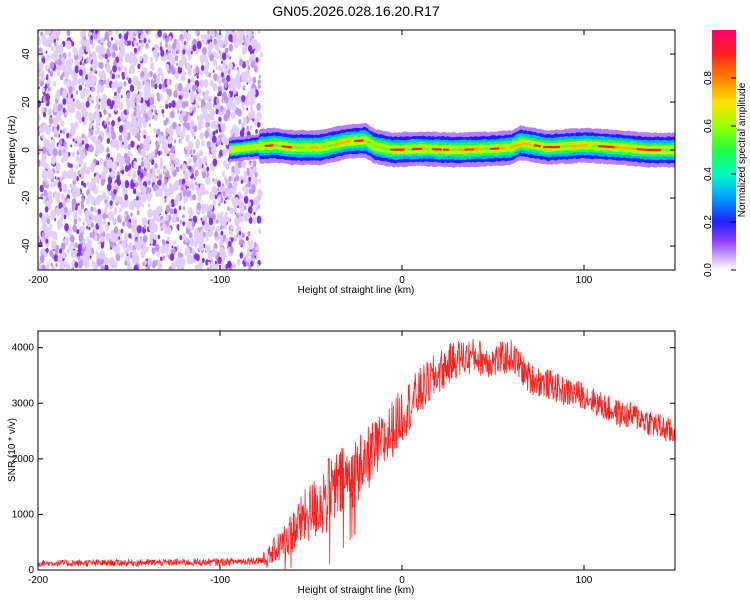 This screenshot has width=750, height=600. What do you see at coordinates (708, 270) in the screenshot?
I see `colorbar-tick-label: 0.0` at bounding box center [708, 270].